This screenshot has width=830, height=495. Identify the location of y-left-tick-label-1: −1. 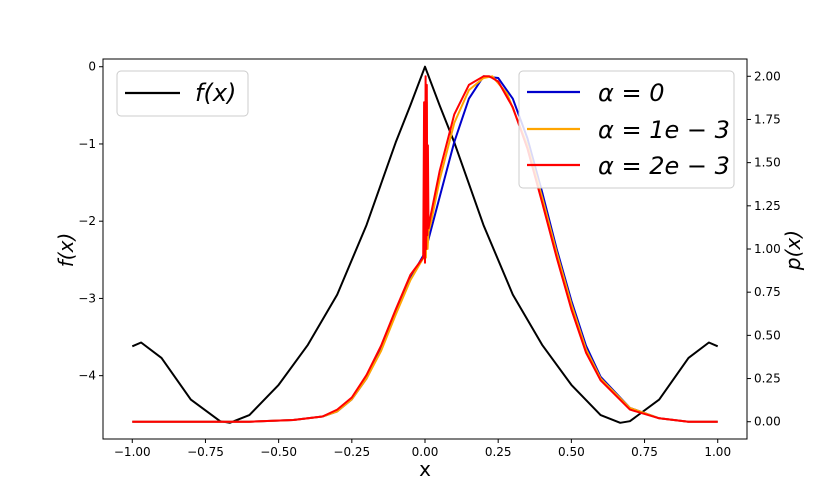
(87, 144).